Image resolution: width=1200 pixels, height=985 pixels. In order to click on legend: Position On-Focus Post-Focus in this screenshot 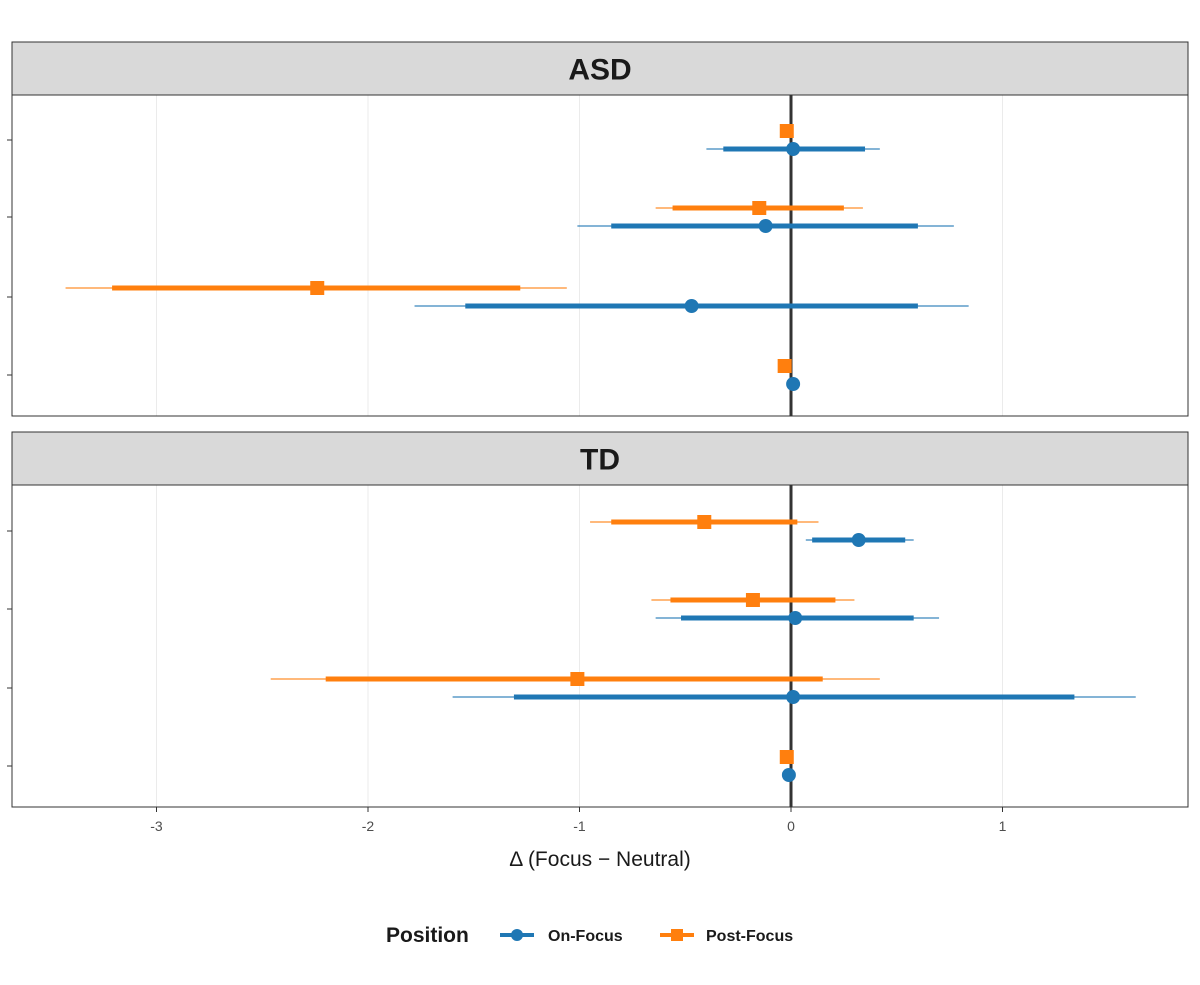, I will do `click(589, 935)`.